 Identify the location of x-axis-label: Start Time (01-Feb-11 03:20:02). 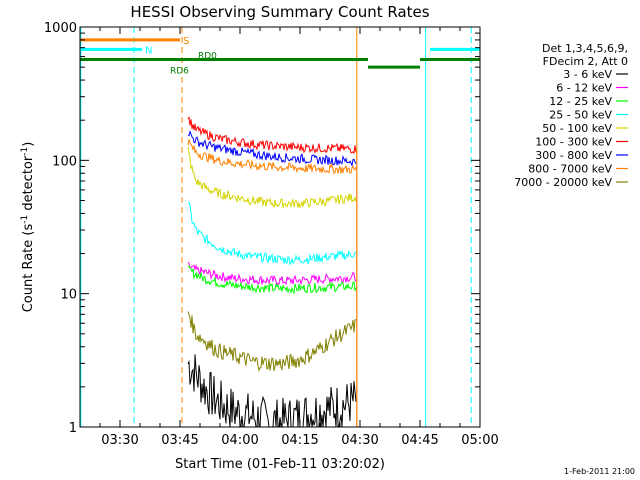
(280, 464).